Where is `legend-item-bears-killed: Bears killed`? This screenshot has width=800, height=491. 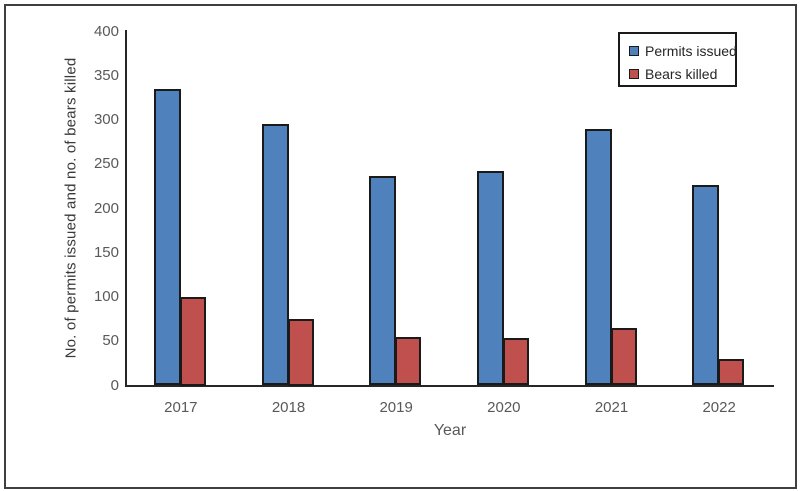
legend-item-bears-killed: Bears killed is located at coordinates (682, 73).